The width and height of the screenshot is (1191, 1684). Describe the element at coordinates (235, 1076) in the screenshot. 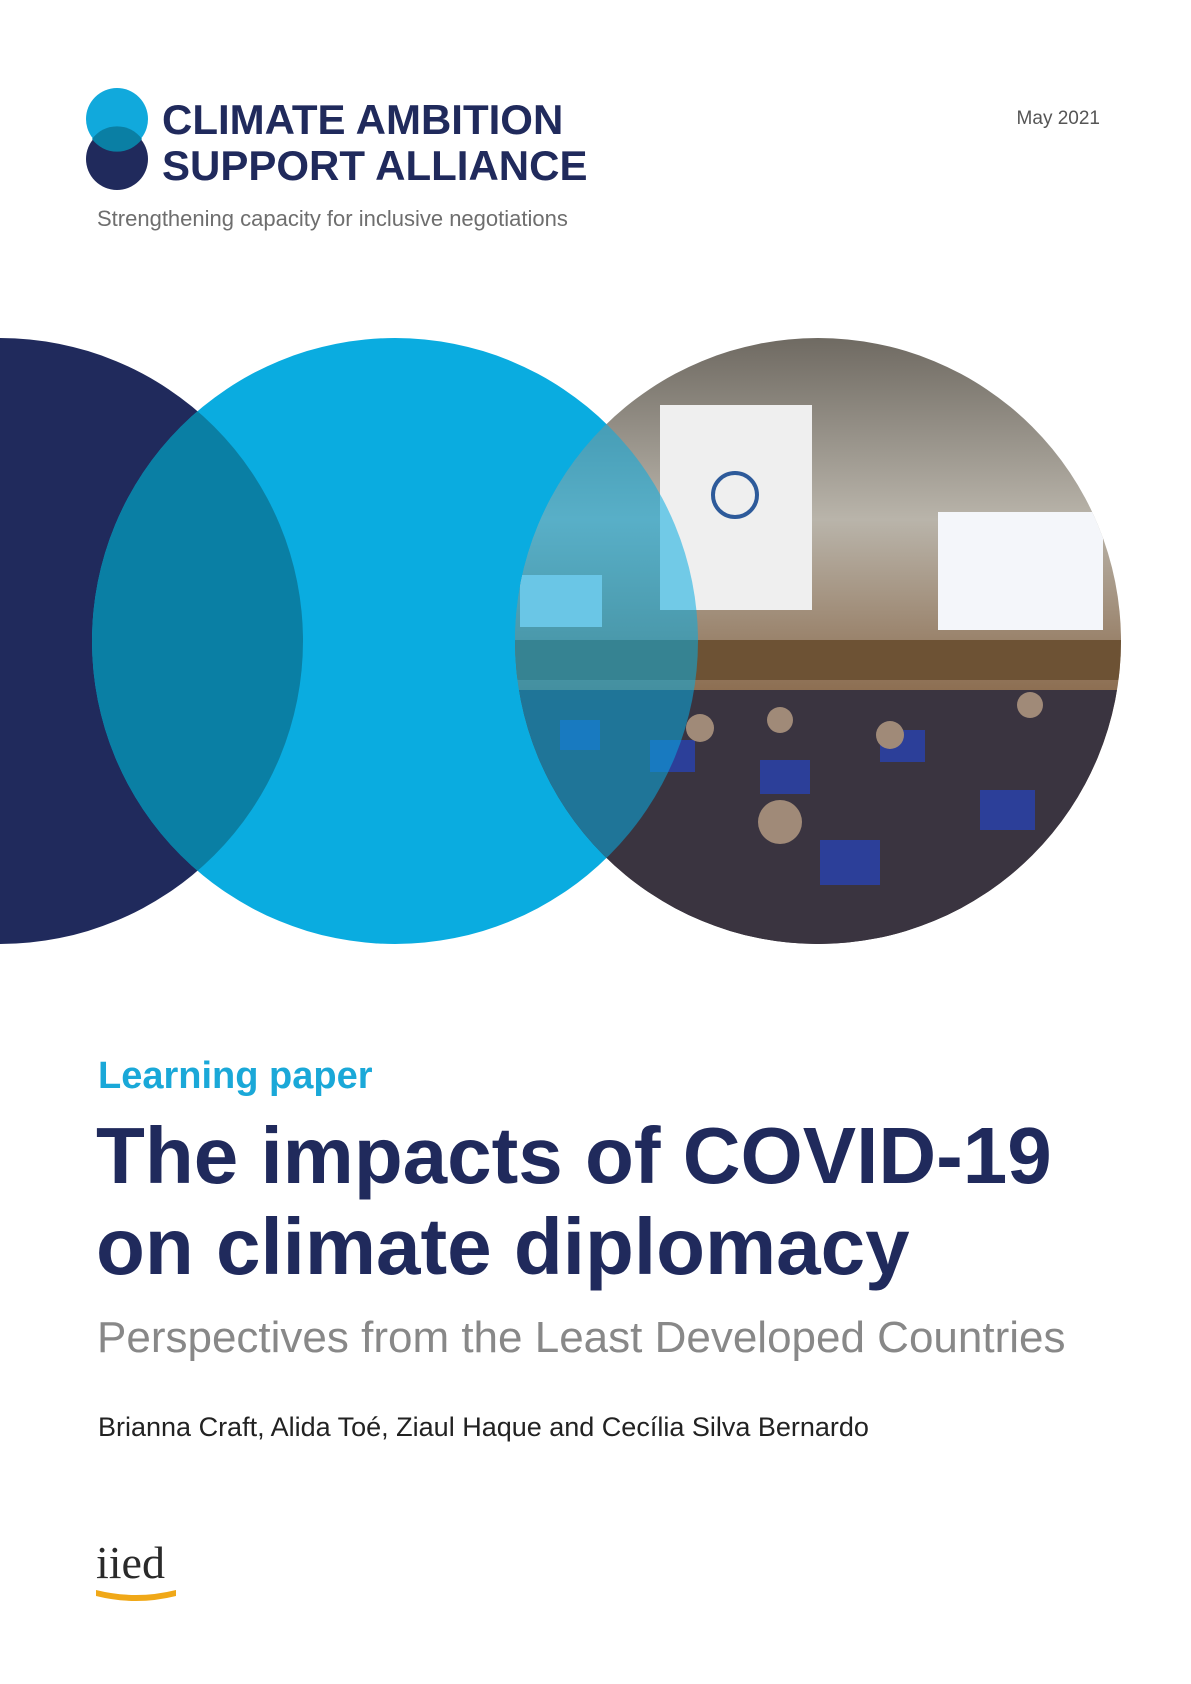

I see `paper-label: Learning paper` at that location.